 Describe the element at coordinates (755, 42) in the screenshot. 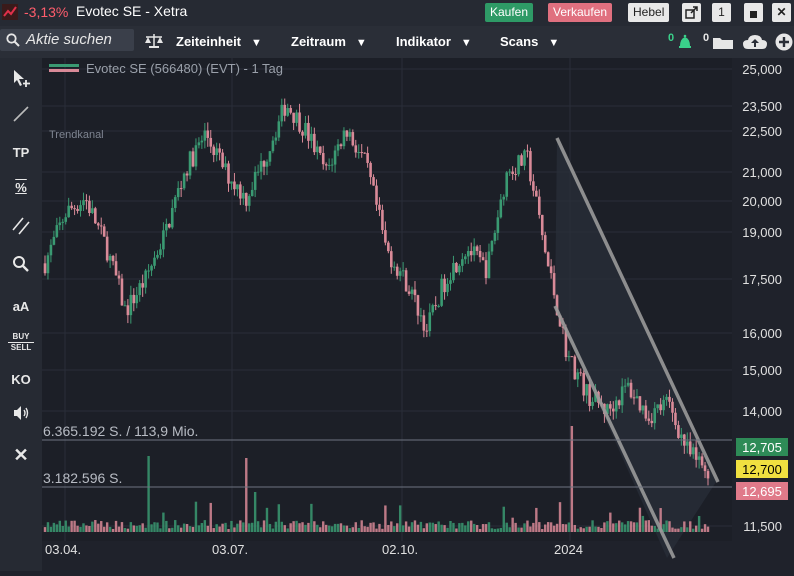

I see `cloud-upload-icon` at that location.